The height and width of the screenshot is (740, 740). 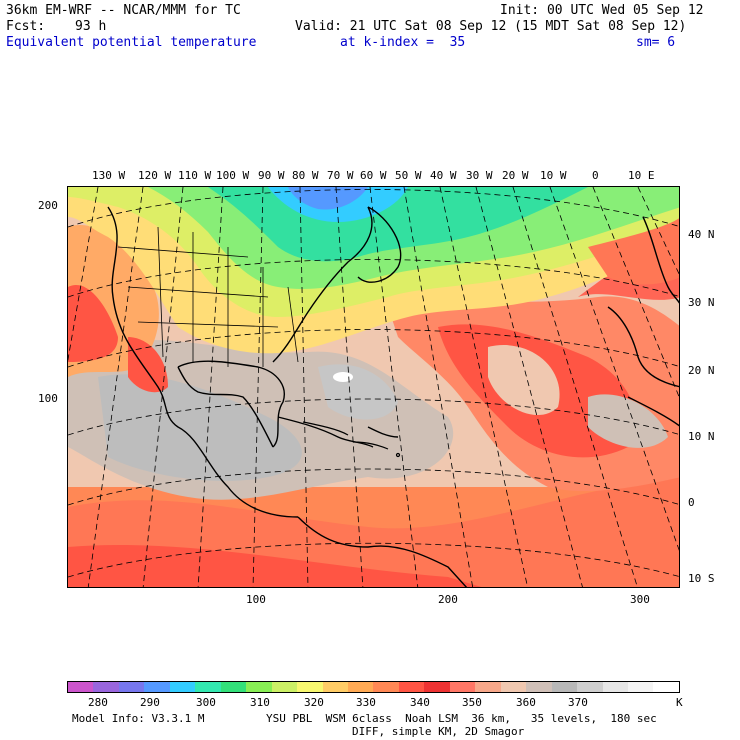 What do you see at coordinates (109, 175) in the screenshot?
I see `lon-label: 130 W` at bounding box center [109, 175].